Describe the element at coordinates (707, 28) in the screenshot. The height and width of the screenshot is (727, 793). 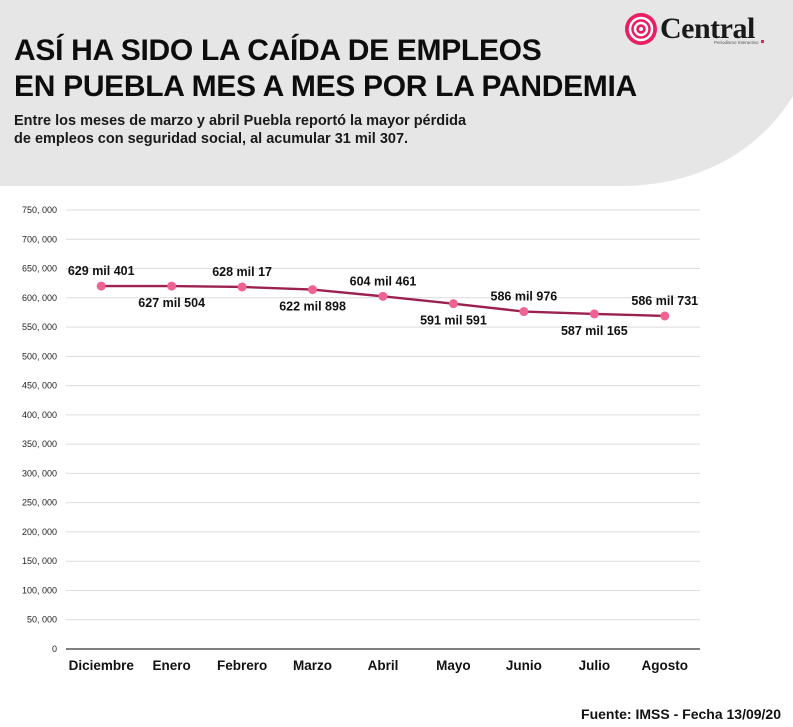
I see `logo-wordmark: Central` at that location.